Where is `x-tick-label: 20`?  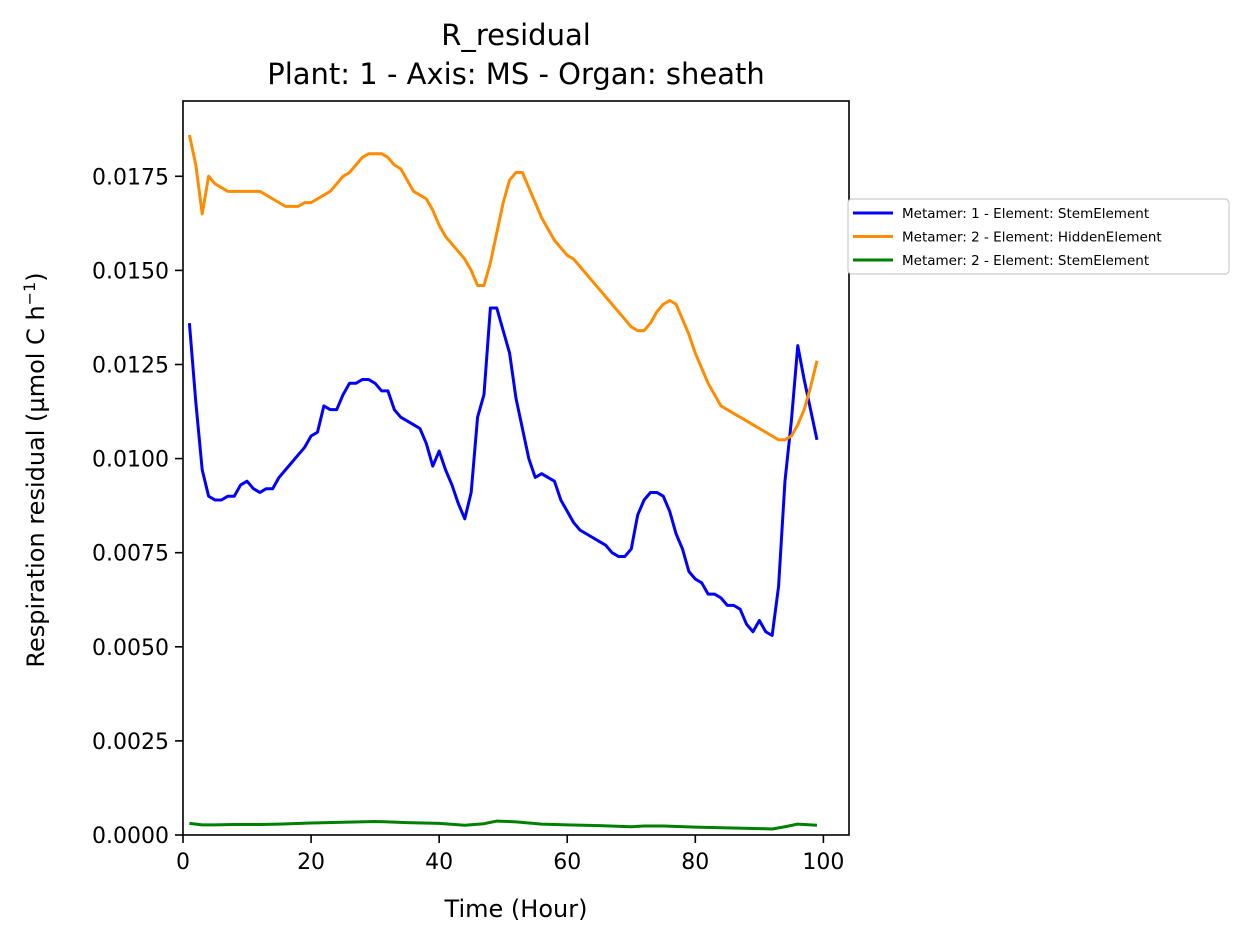 x-tick-label: 20 is located at coordinates (311, 862).